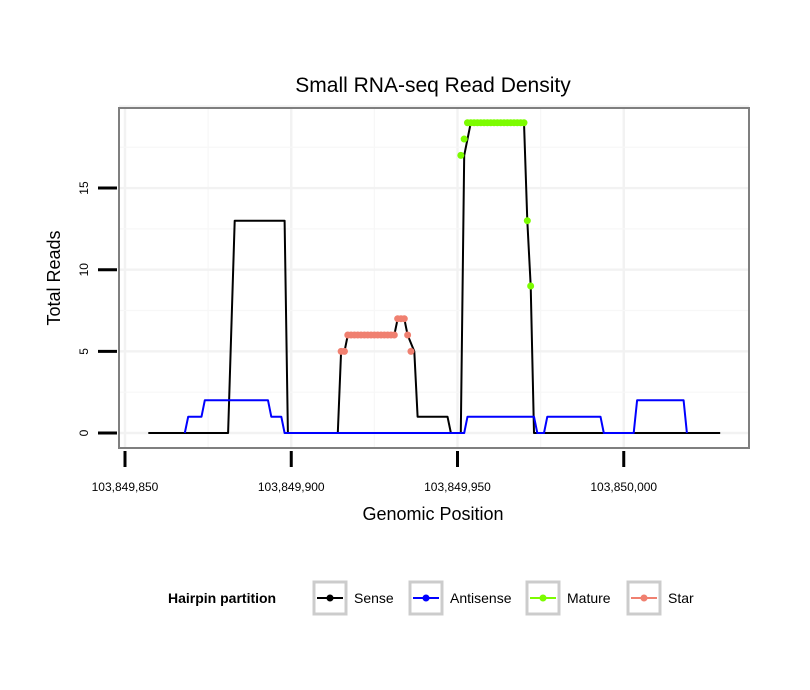 This screenshot has width=810, height=690. What do you see at coordinates (433, 85) in the screenshot?
I see `chart-title: Small RNA-seq Read Density` at bounding box center [433, 85].